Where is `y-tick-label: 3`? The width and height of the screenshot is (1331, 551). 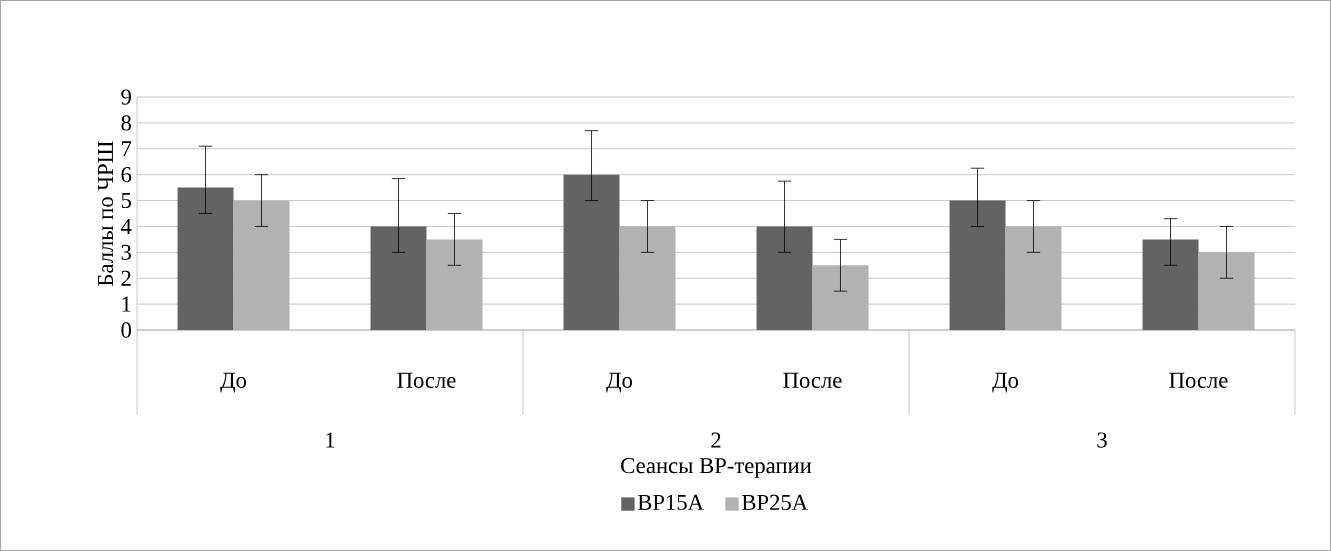
y-tick-label: 3 is located at coordinates (126, 252).